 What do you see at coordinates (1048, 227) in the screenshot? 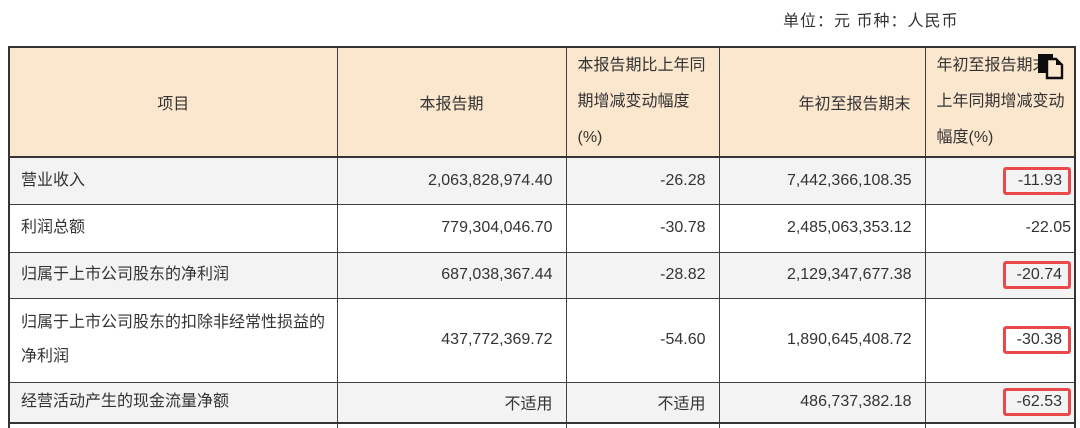
I see `ytd-change-value: -22.05` at bounding box center [1048, 227].